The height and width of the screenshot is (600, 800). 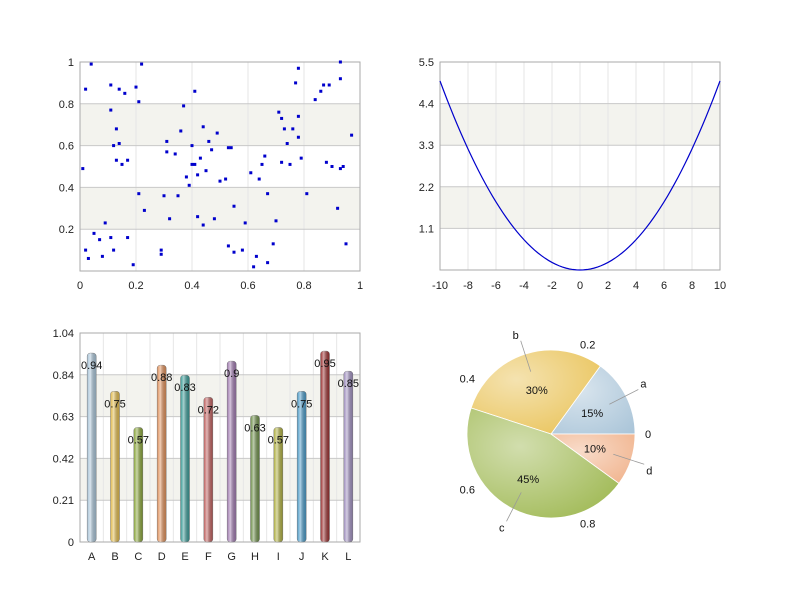 What do you see at coordinates (135, 286) in the screenshot?
I see `x-tick-label: 0.2` at bounding box center [135, 286].